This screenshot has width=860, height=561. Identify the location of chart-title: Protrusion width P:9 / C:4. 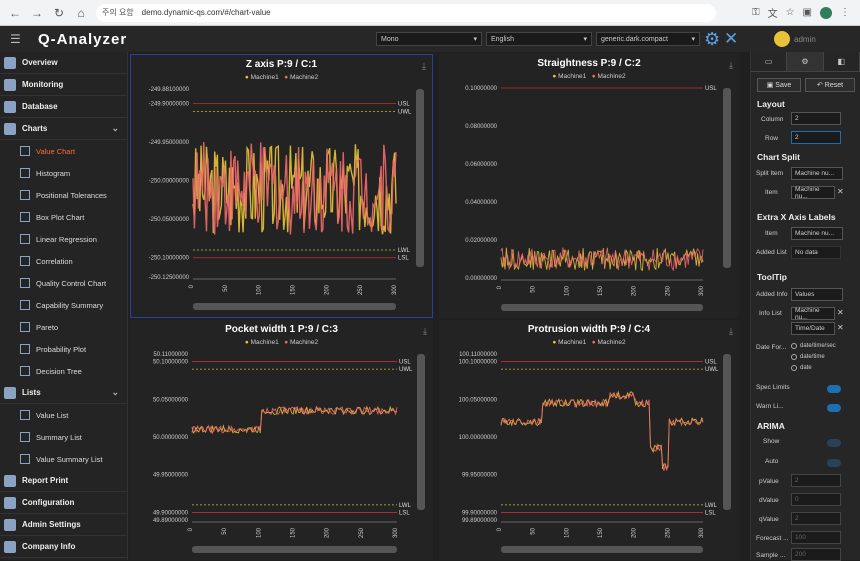
(589, 329).